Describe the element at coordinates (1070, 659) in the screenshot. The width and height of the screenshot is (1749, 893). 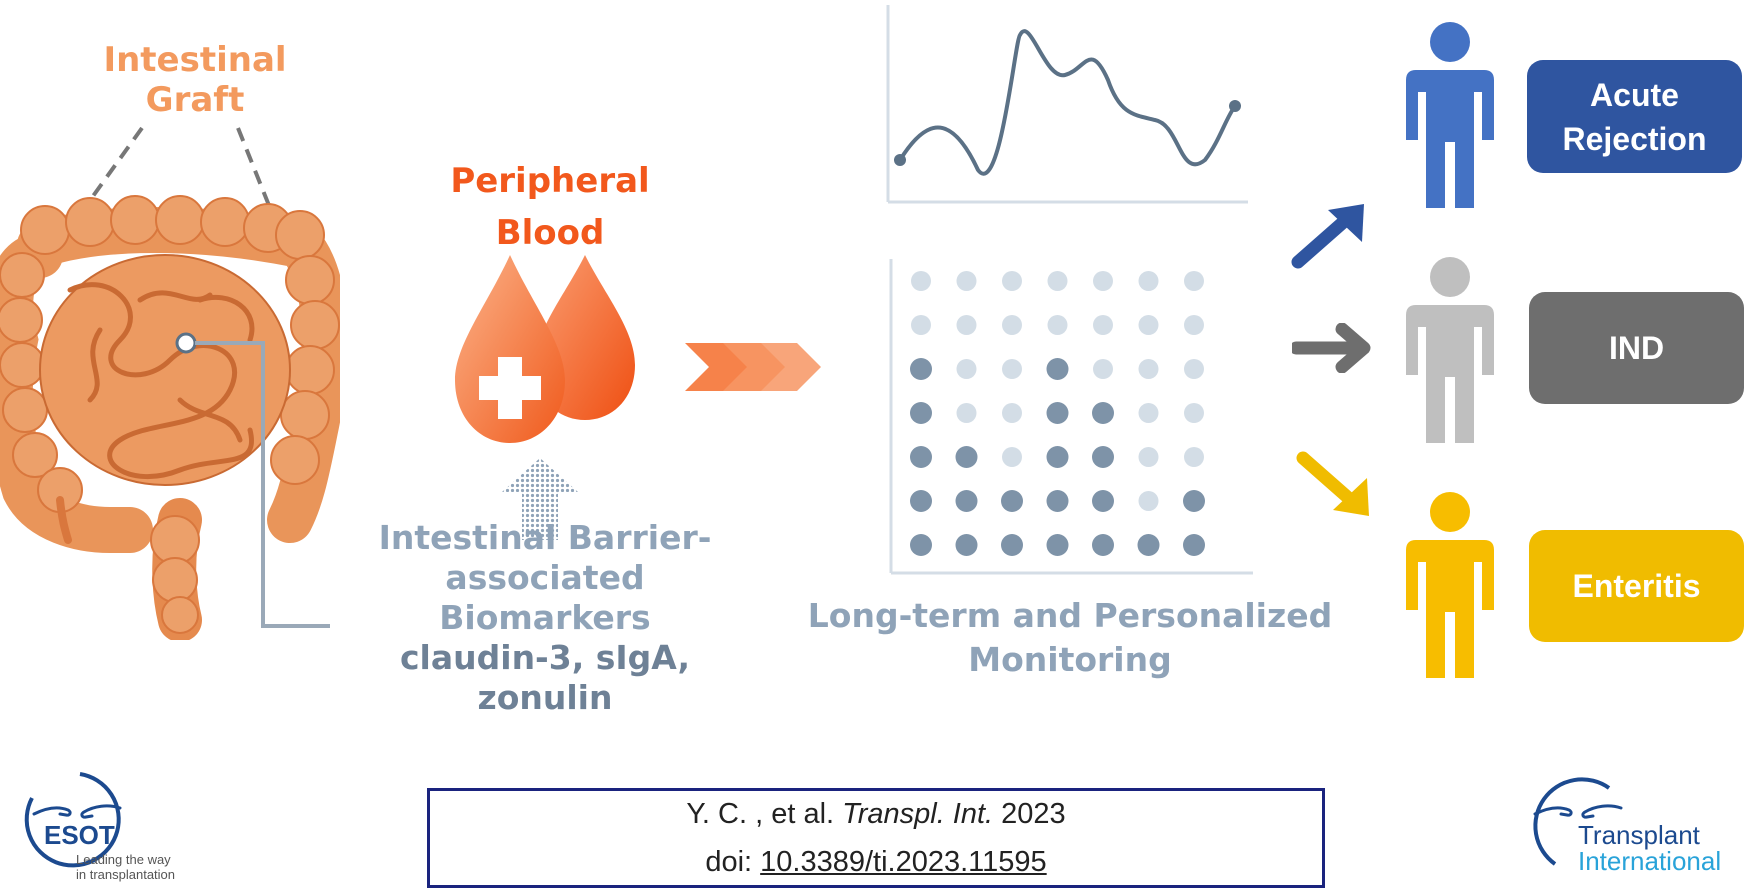
I see `monitoring-line2: Monitoring` at that location.